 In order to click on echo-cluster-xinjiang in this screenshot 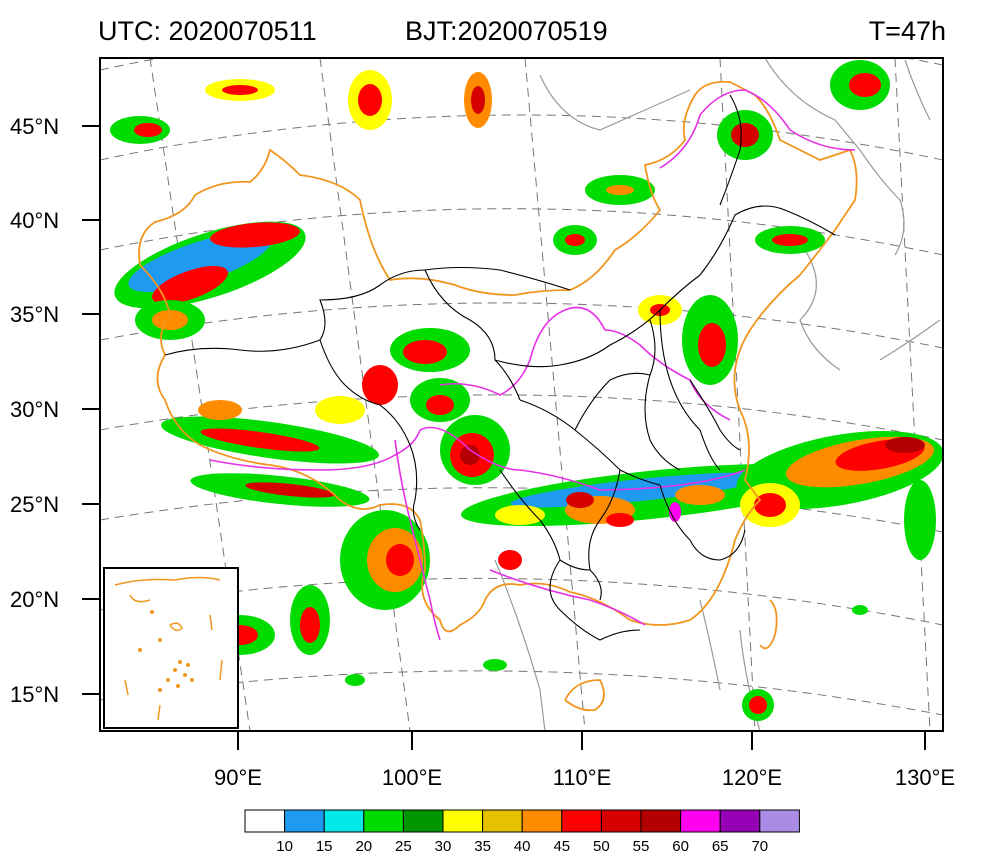, I will do `click(301, 205)`.